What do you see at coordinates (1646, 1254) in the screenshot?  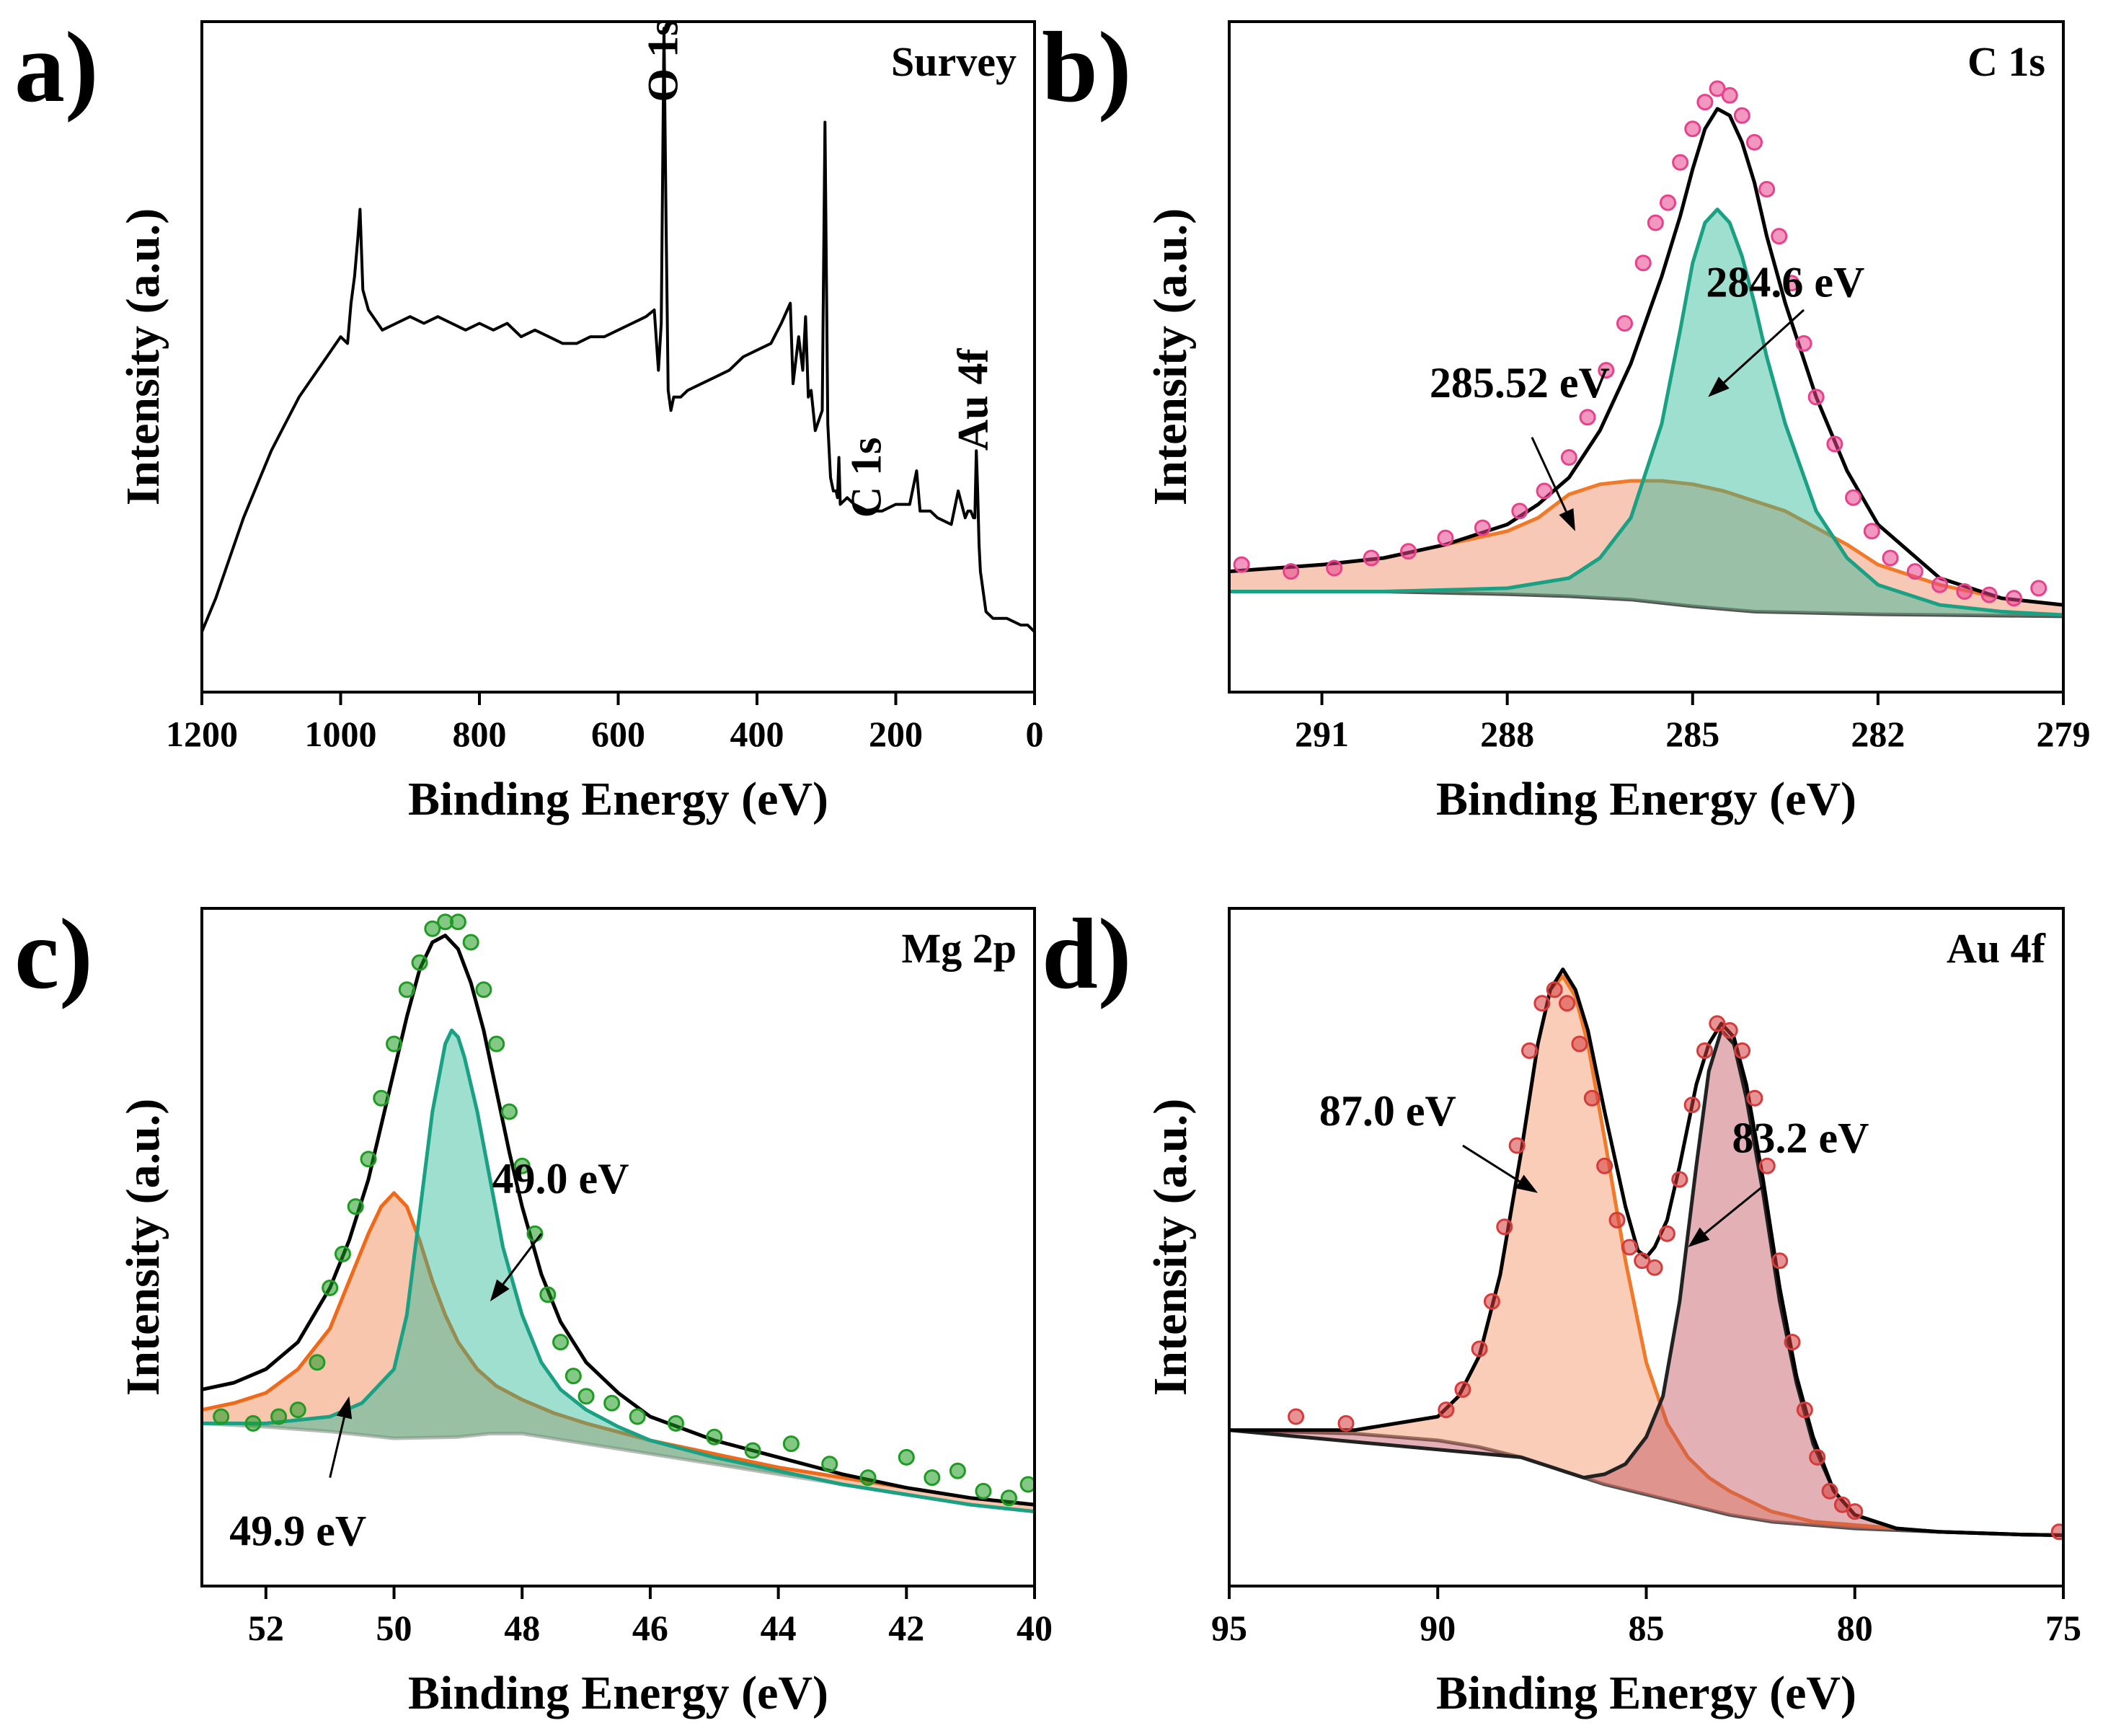 I see `plot-area-d` at bounding box center [1646, 1254].